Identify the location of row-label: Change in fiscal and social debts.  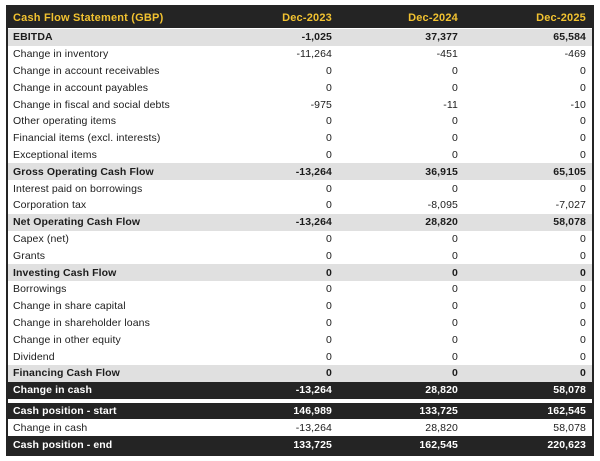
(91, 104).